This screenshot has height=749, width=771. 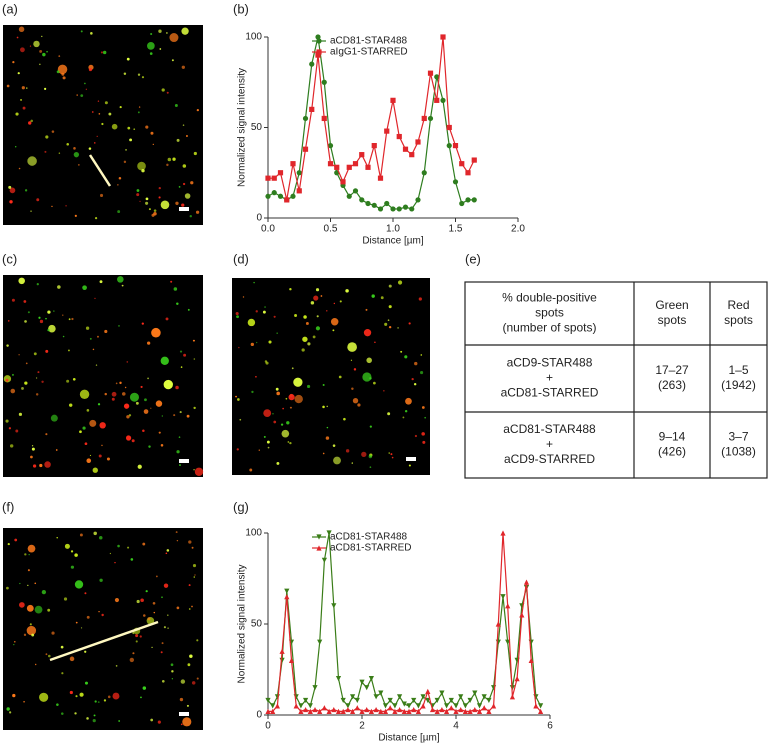 What do you see at coordinates (550, 726) in the screenshot?
I see `x-tick-label: 6` at bounding box center [550, 726].